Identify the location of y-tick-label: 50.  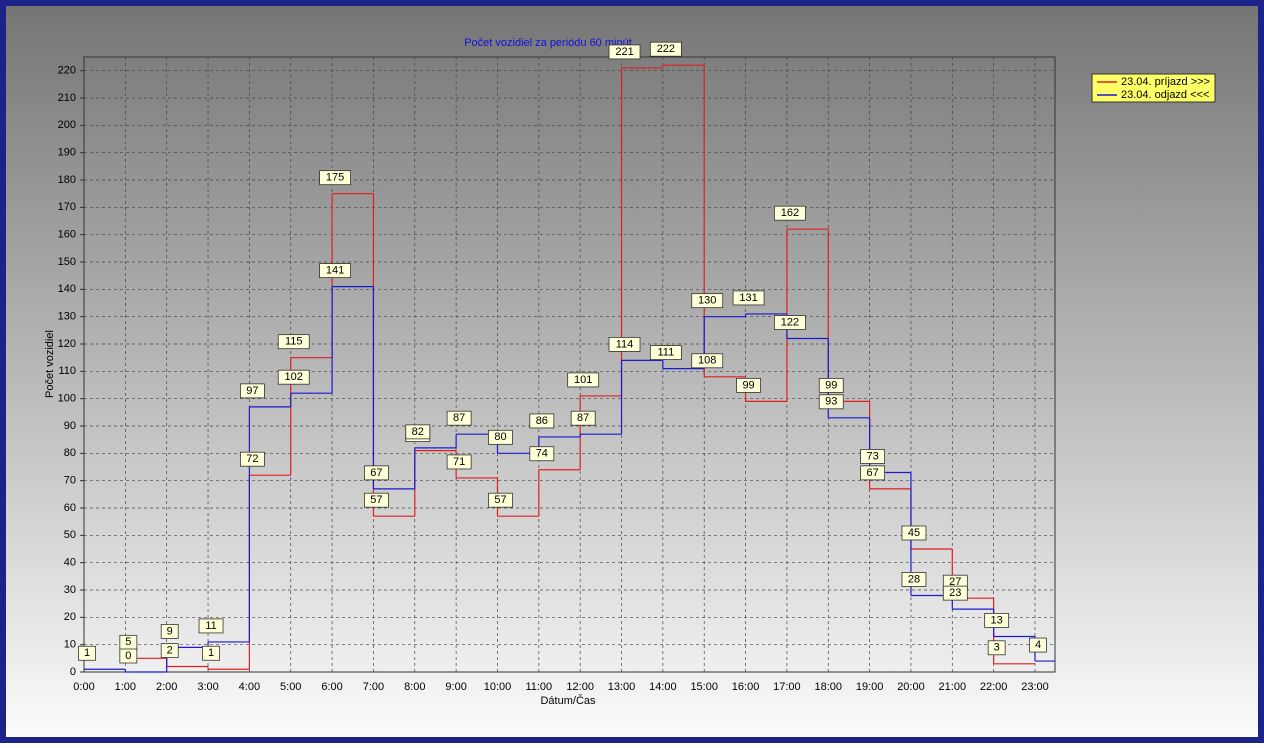
(70, 535).